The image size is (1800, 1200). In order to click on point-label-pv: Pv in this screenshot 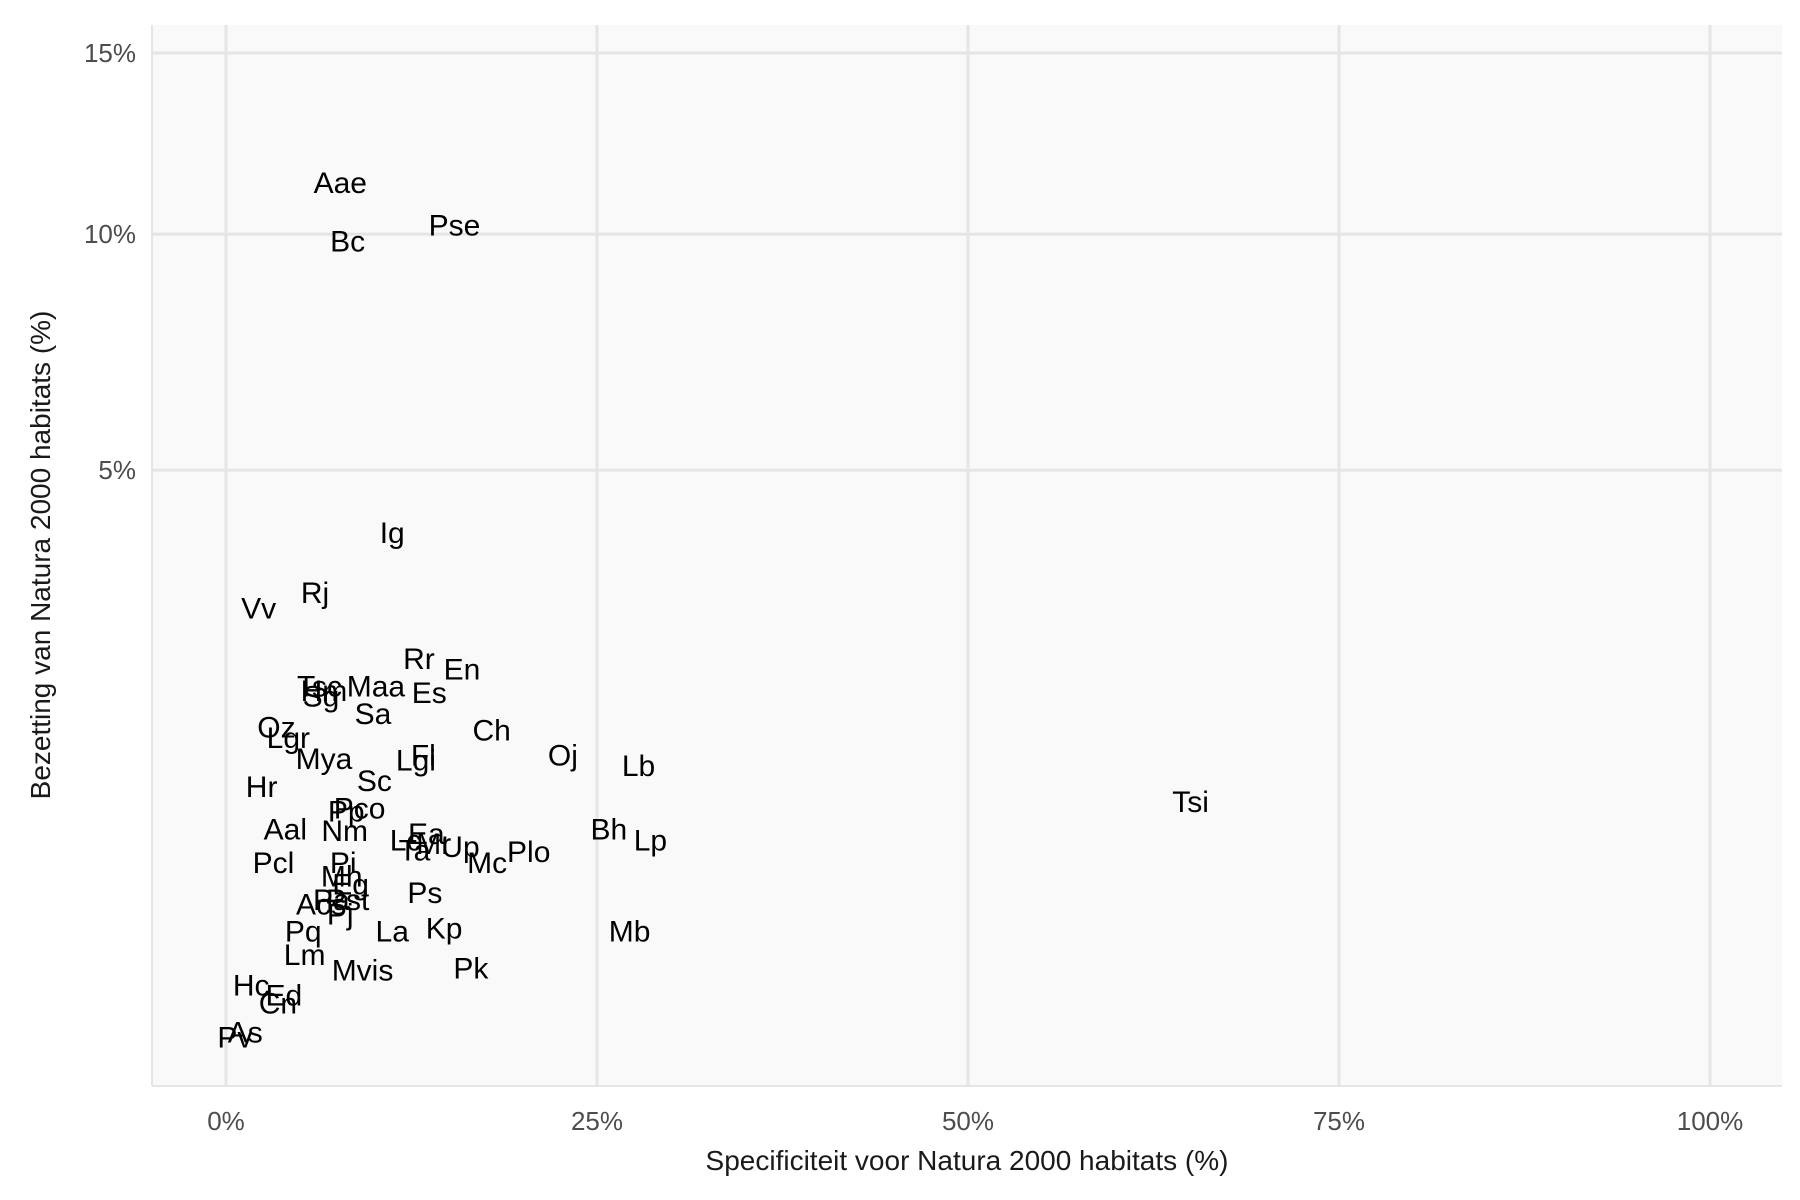, I will do `click(234, 1038)`.